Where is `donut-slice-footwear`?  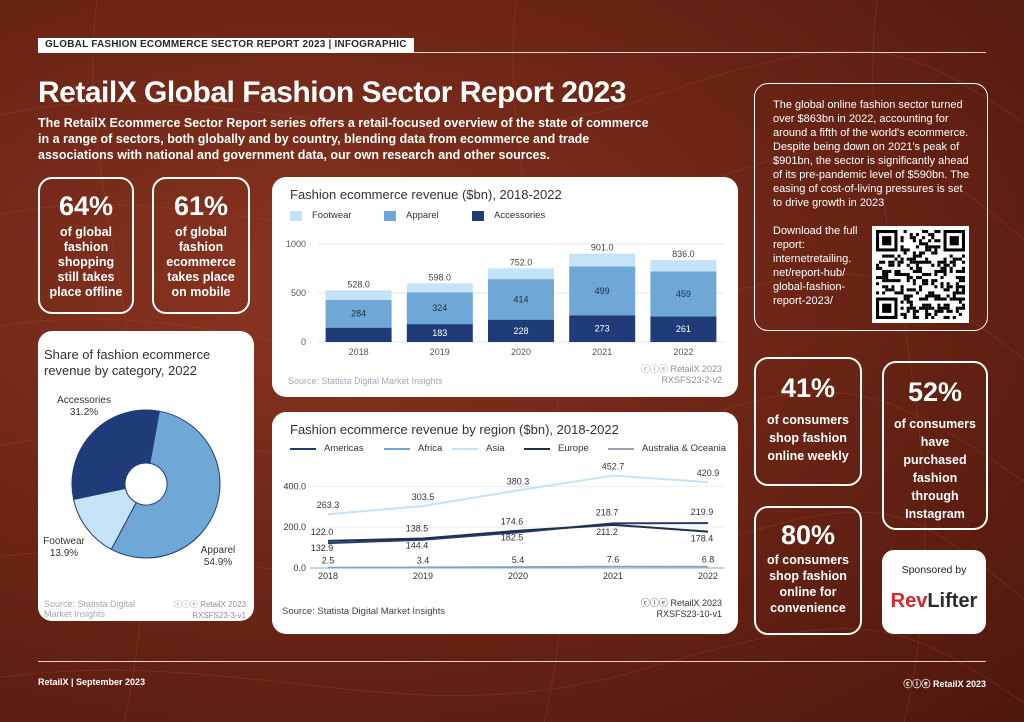 donut-slice-footwear is located at coordinates (105, 519).